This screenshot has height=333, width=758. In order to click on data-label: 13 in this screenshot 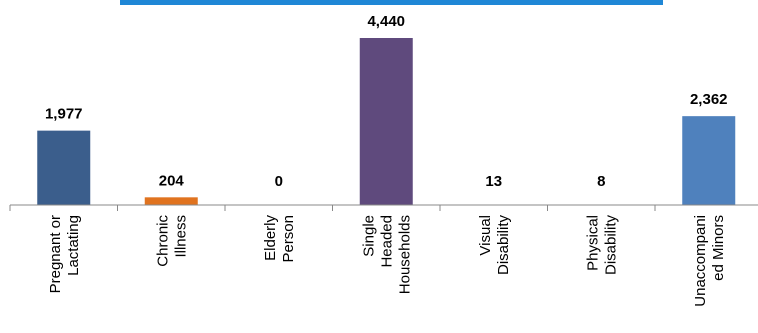, I will do `click(493, 181)`.